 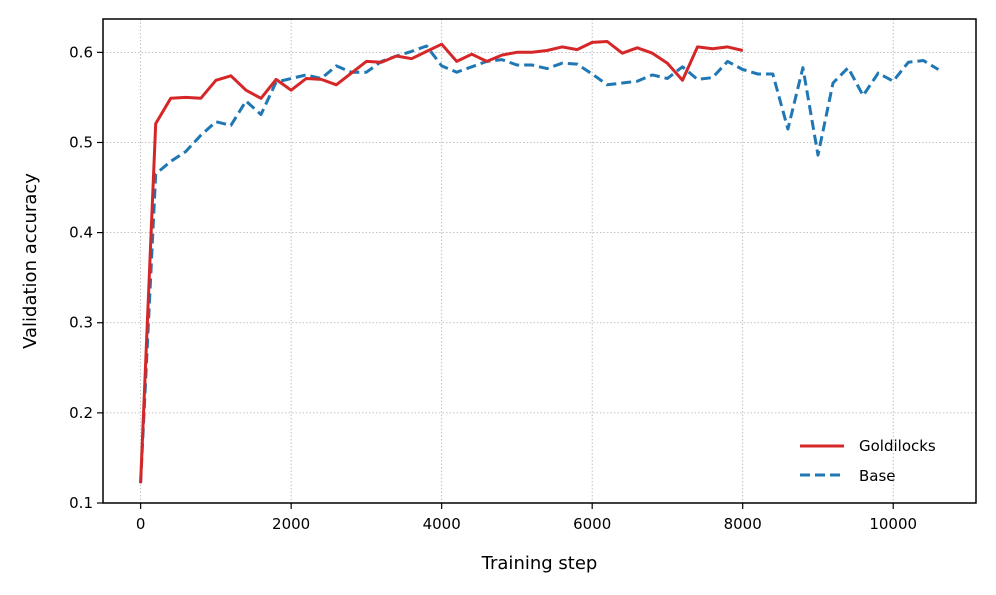 I want to click on y-tick-label: 0.4, so click(x=81, y=233).